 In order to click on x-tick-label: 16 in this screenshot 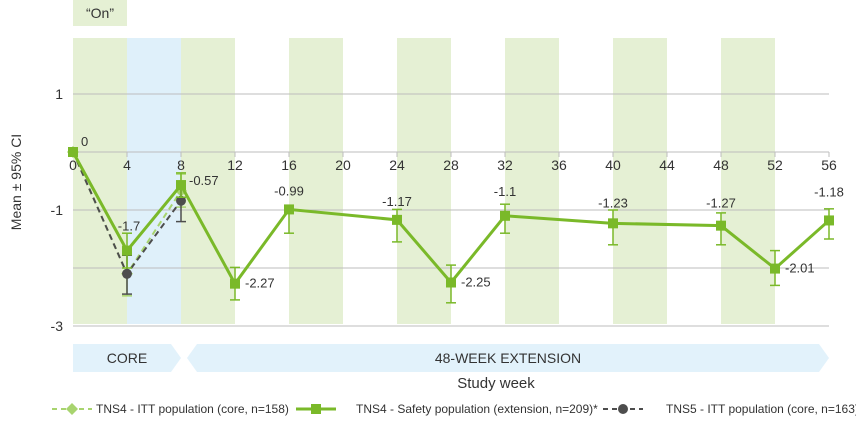, I will do `click(289, 165)`.